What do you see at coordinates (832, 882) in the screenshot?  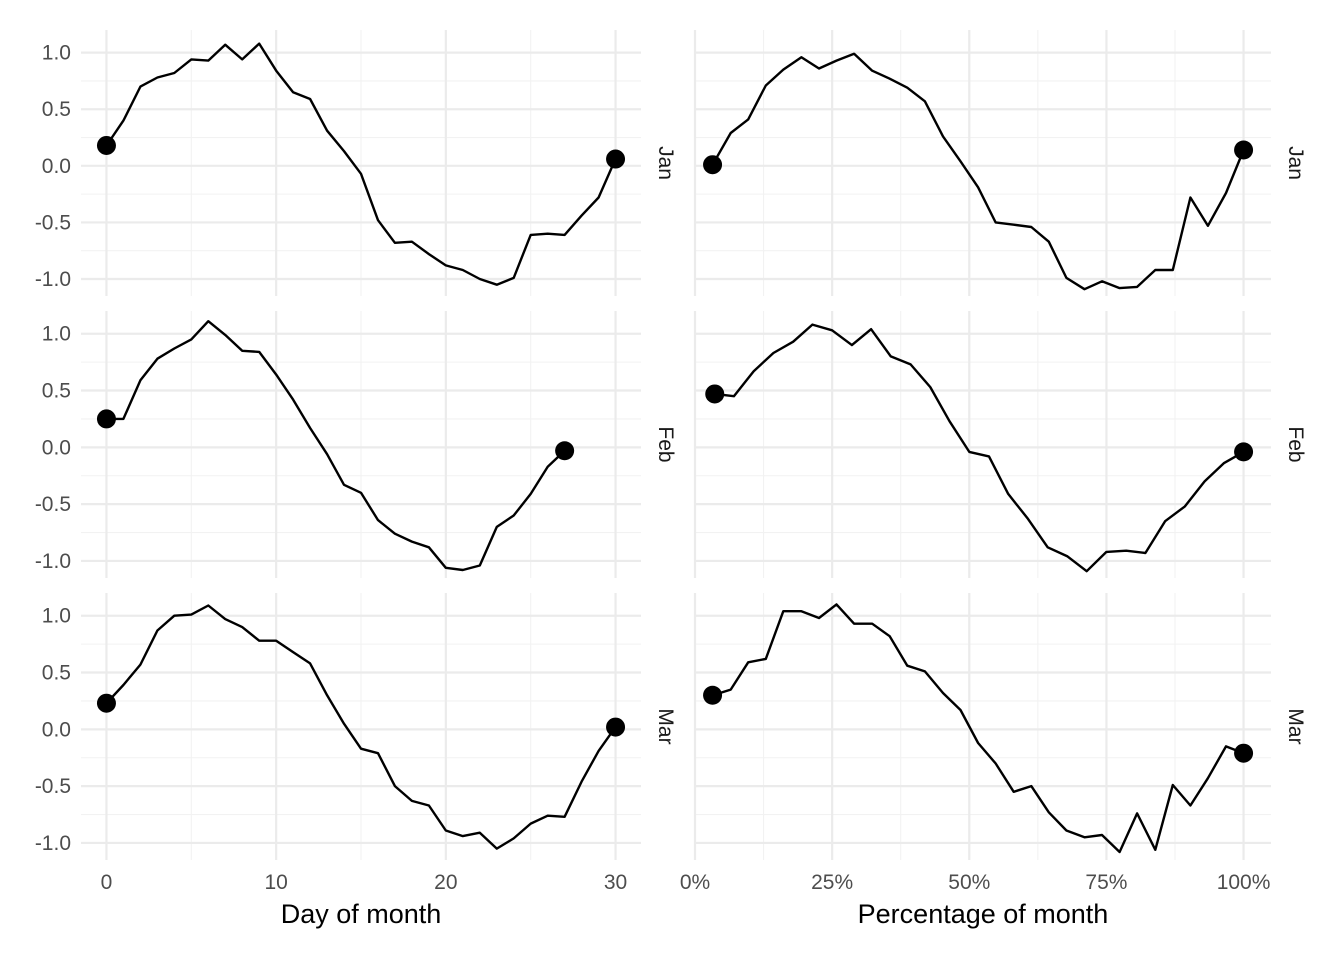 I see `x-tick-label: 25%` at bounding box center [832, 882].